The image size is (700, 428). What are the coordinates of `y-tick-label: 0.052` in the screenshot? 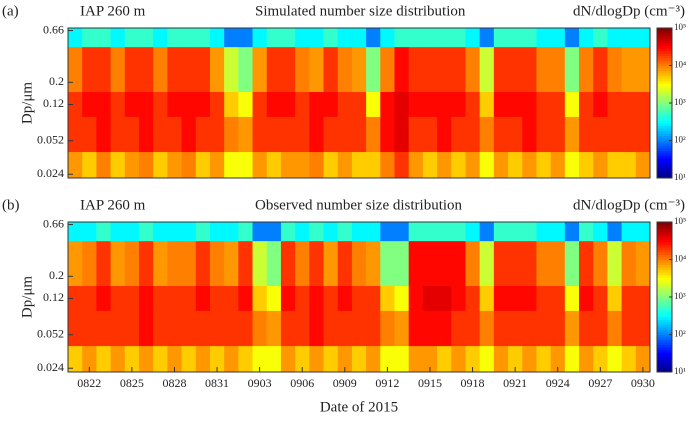 It's located at (50, 139).